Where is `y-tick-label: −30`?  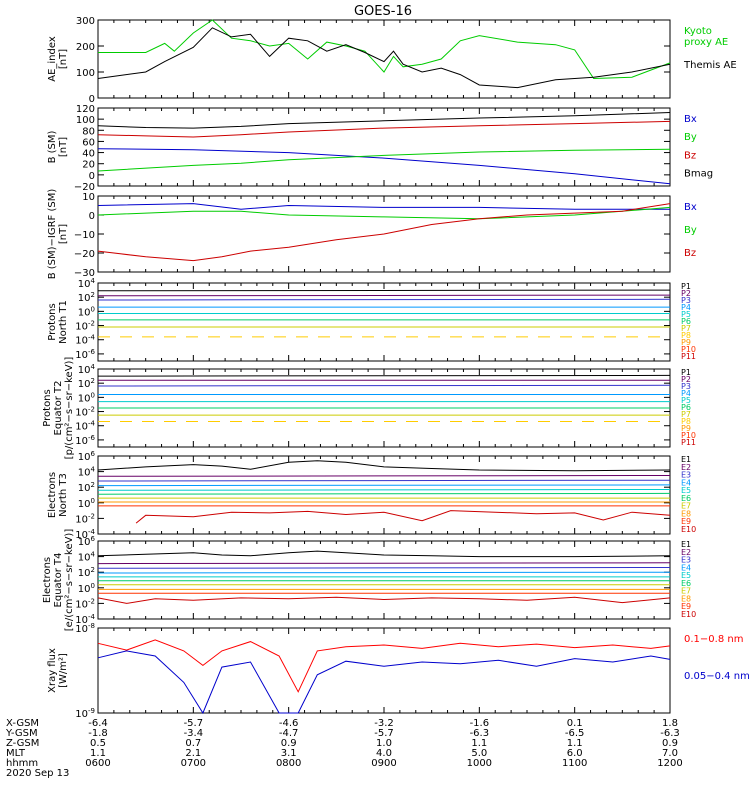 y-tick-label: −30 is located at coordinates (84, 273).